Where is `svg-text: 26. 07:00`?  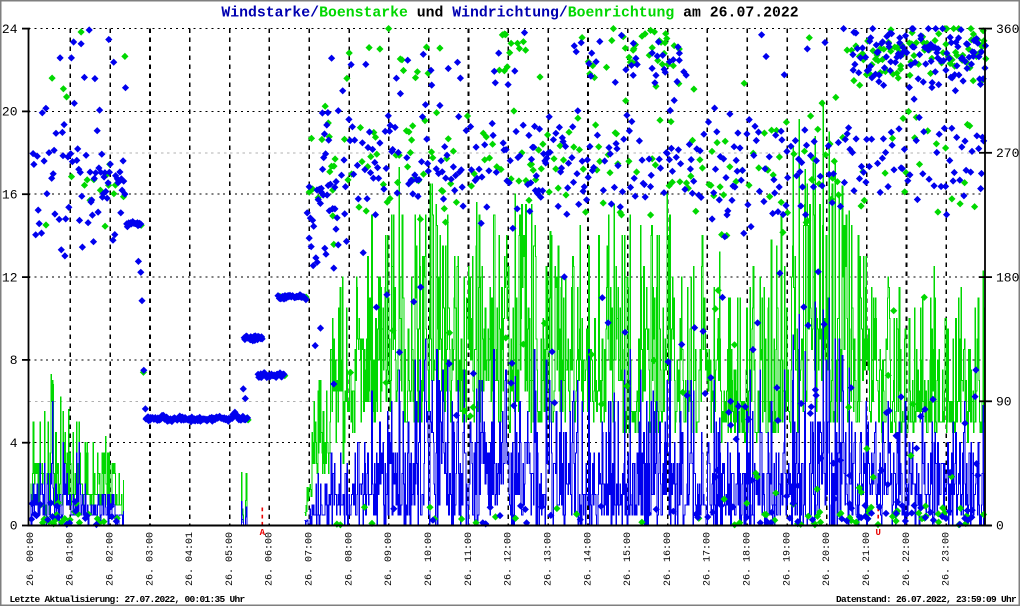
svg-text: 26. 07:00 is located at coordinates (310, 559).